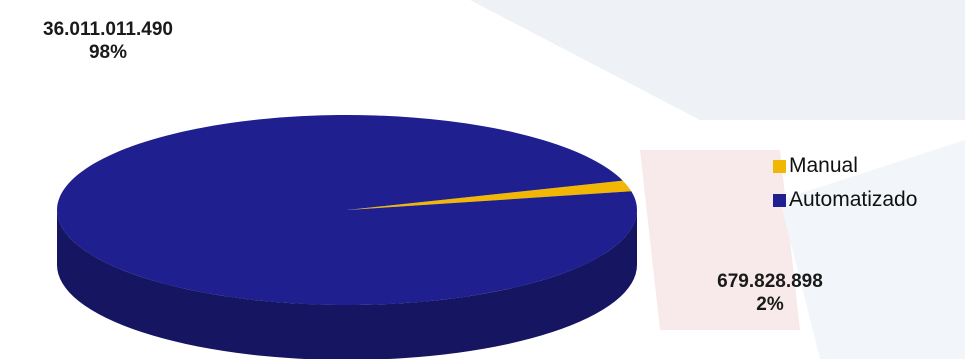 This screenshot has height=359, width=965. I want to click on automatizado-value-label: 36.011.011.490, so click(108, 29).